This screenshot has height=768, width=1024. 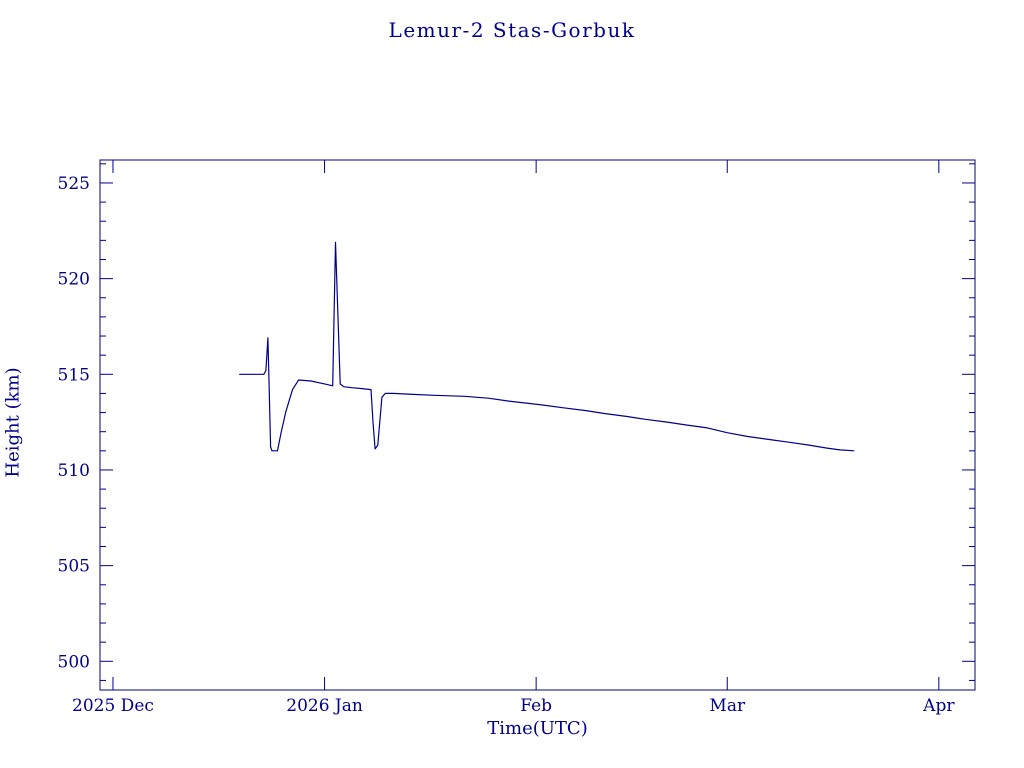 I want to click on y-tick-label: 515, so click(x=74, y=375).